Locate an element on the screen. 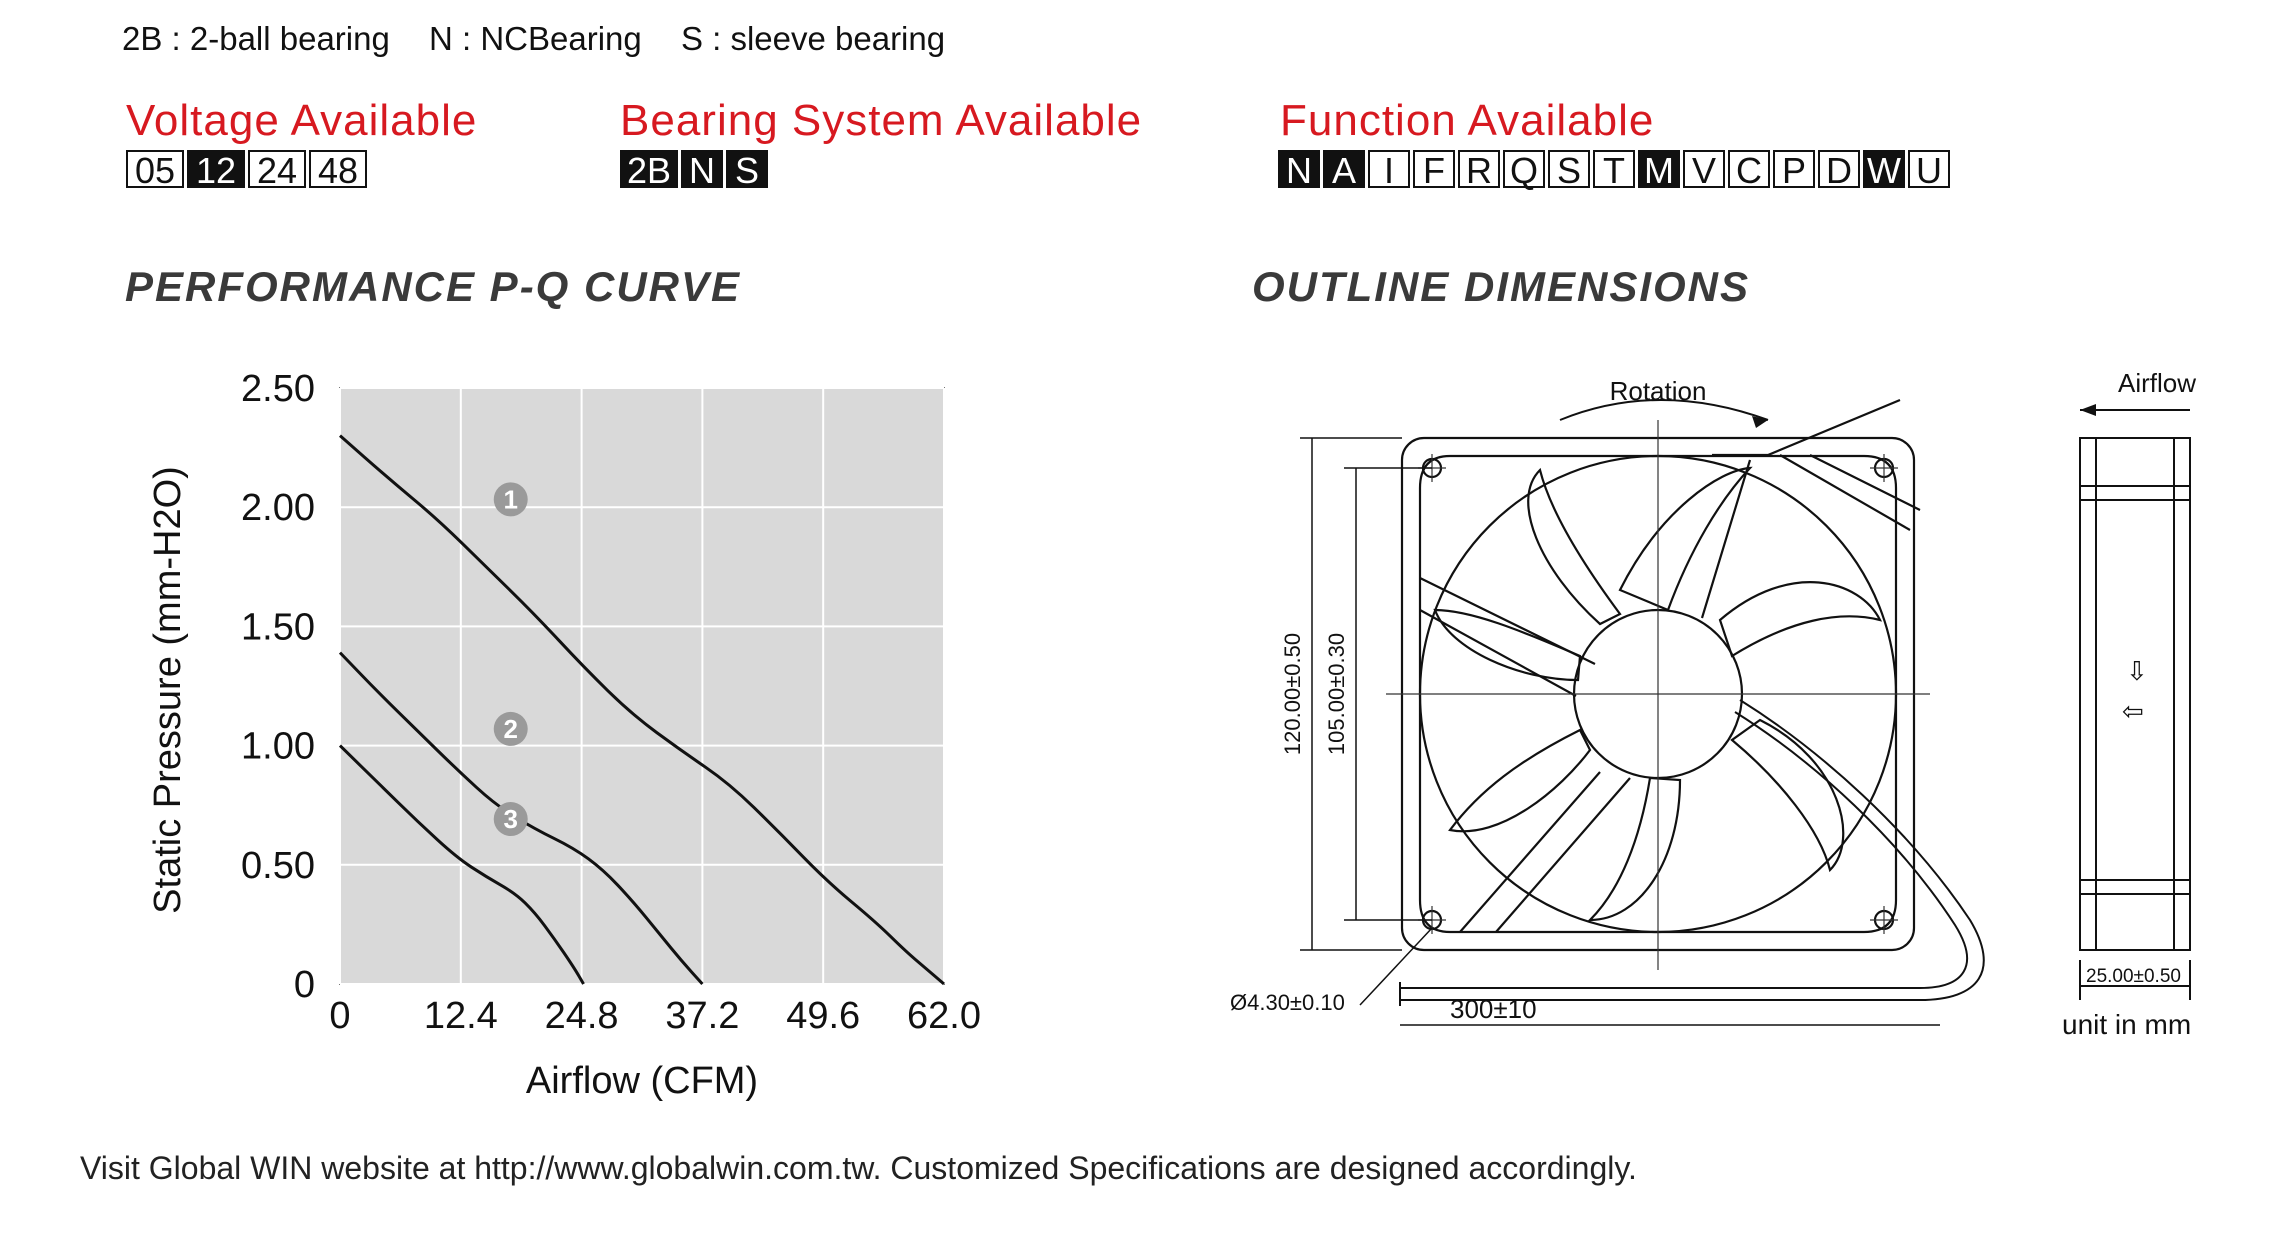 The image size is (2269, 1242). outline-section-title: OUTLINE DIMENSIONS is located at coordinates (1501, 286).